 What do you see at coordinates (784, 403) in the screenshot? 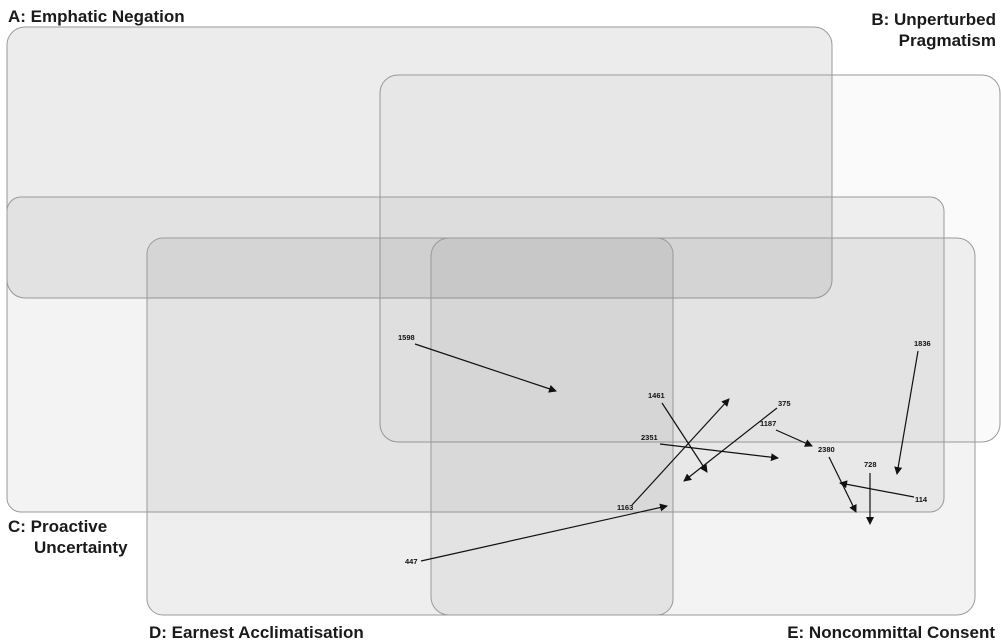
I see `arrow-label-375: 375` at bounding box center [784, 403].